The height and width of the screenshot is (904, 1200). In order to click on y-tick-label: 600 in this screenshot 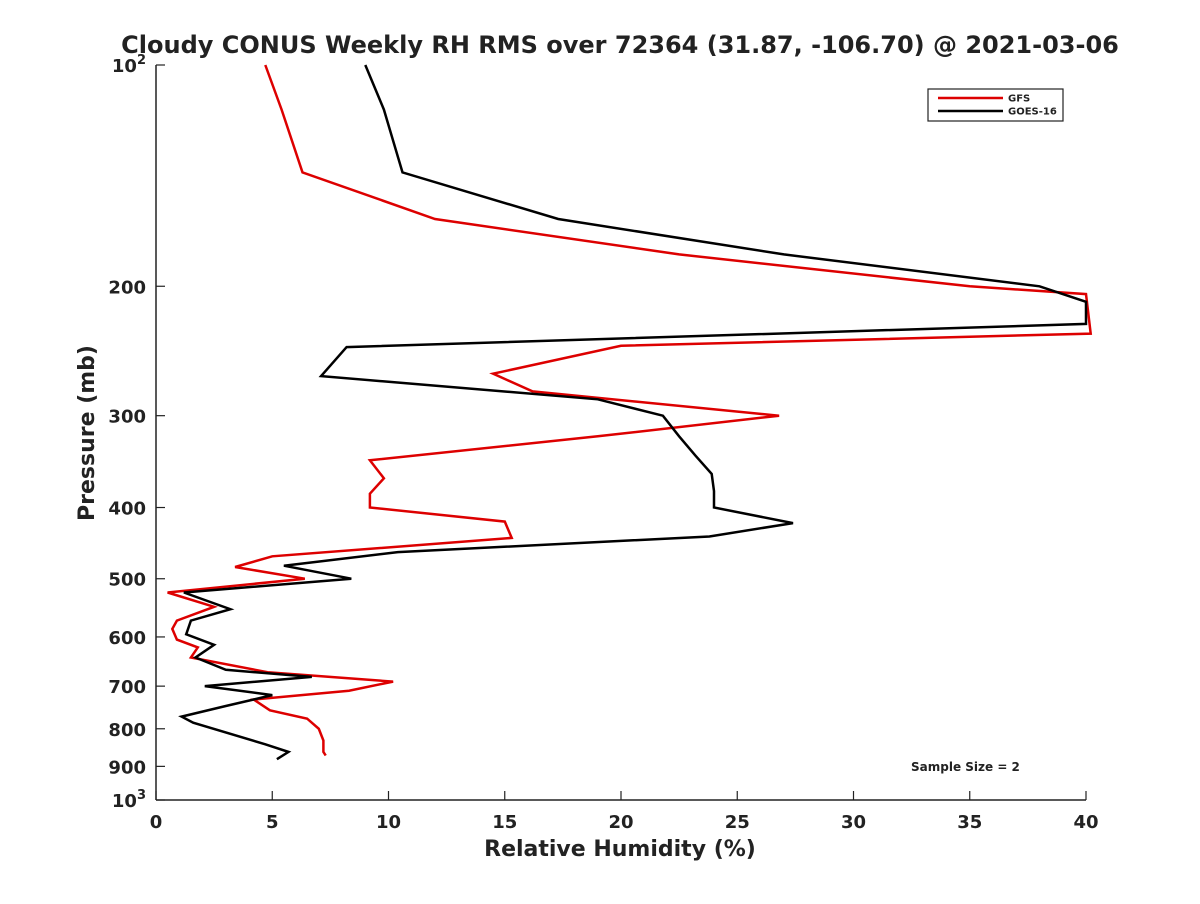, I will do `click(127, 638)`.